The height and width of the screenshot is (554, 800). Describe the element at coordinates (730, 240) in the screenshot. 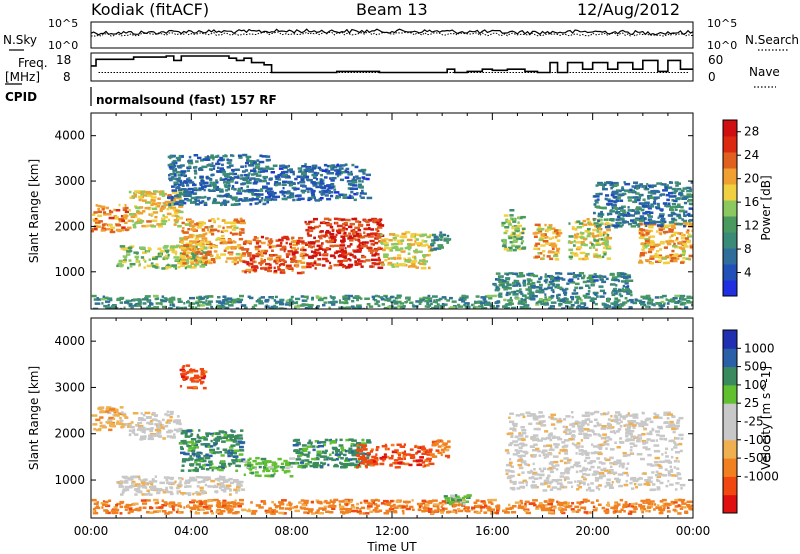

I see `power-colorbar-segment` at that location.